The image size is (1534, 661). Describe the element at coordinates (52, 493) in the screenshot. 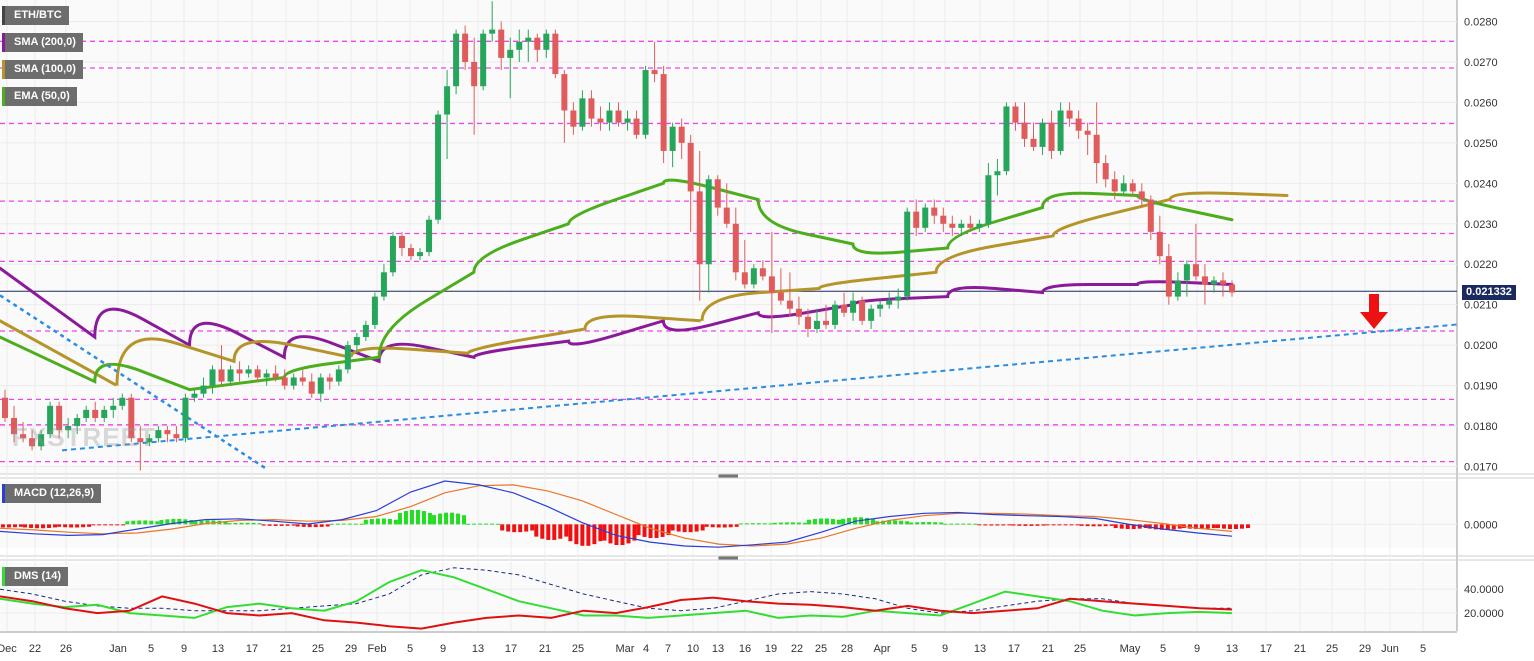

I see `legend-macd: MACD (12,26,9)` at that location.